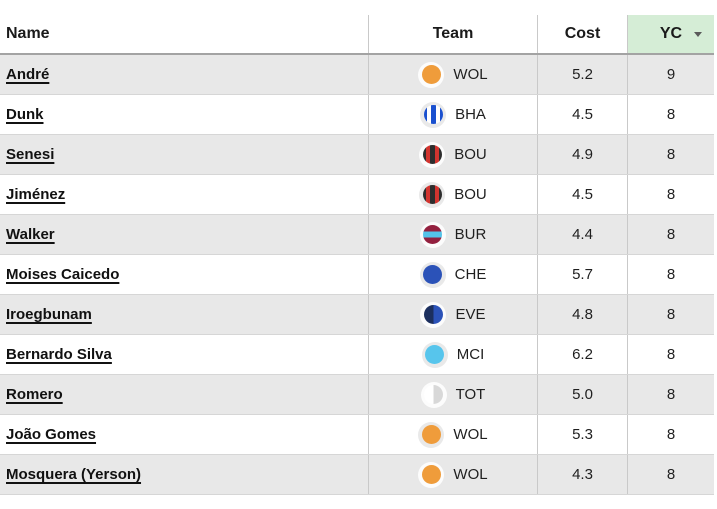 This screenshot has height=509, width=717. I want to click on player-name-cell: João Gomes, so click(184, 434).